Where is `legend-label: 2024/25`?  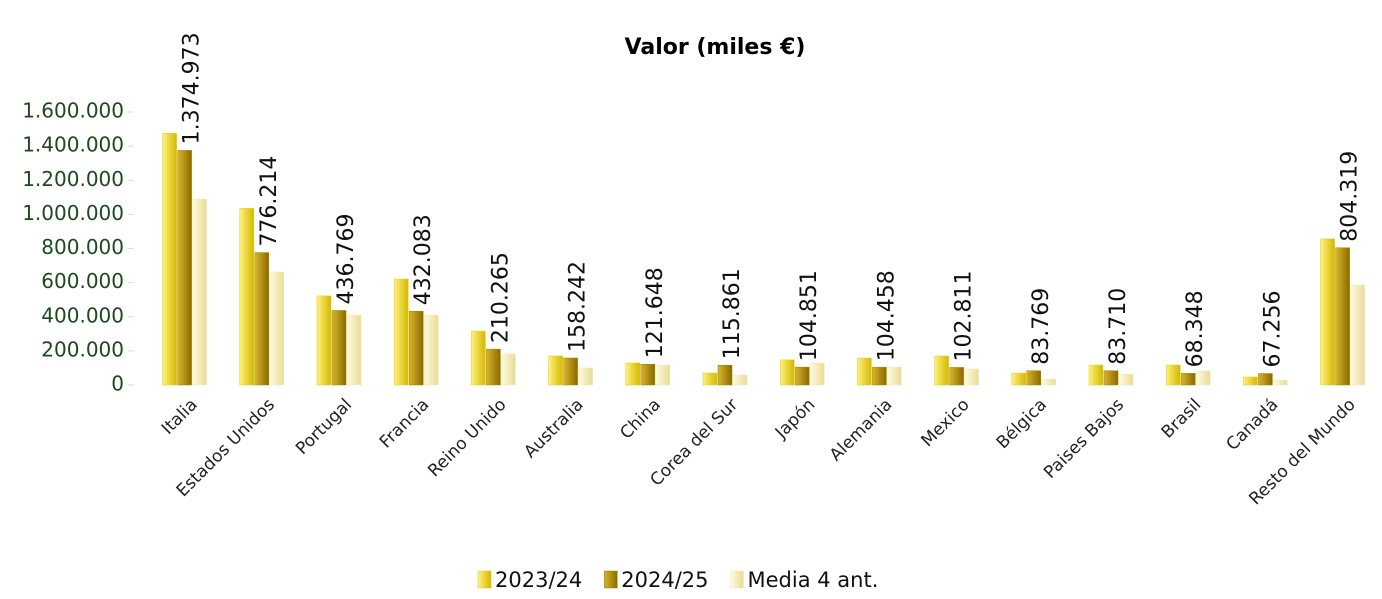
legend-label: 2024/25 is located at coordinates (664, 580).